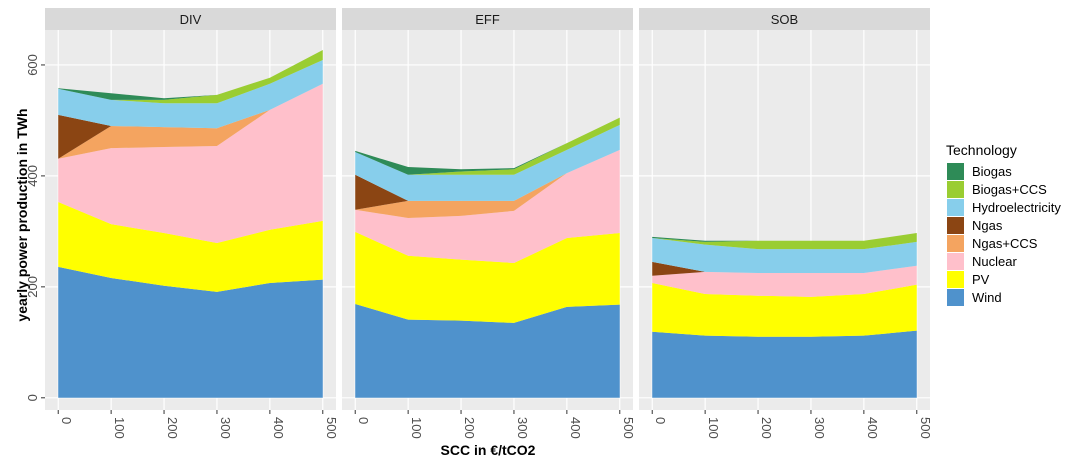 The width and height of the screenshot is (1076, 464). Describe the element at coordinates (1005, 243) in the screenshot. I see `legend-label: Ngas+CCS` at that location.